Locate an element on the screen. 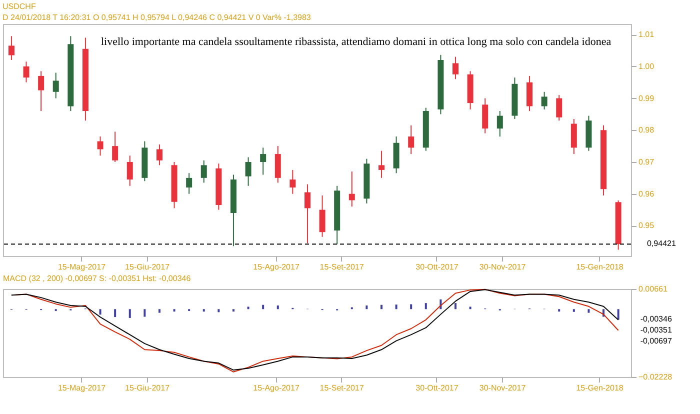 The height and width of the screenshot is (414, 700). y-tick-label: 0.00661 is located at coordinates (653, 289).